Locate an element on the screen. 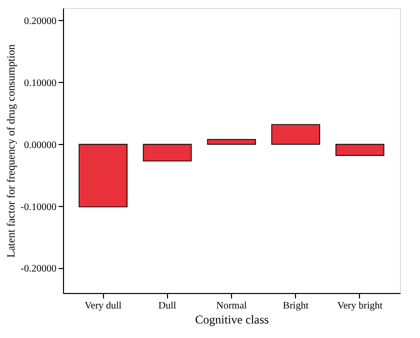 This screenshot has height=338, width=420. y-tick-label: -0.10000 is located at coordinates (38, 207).